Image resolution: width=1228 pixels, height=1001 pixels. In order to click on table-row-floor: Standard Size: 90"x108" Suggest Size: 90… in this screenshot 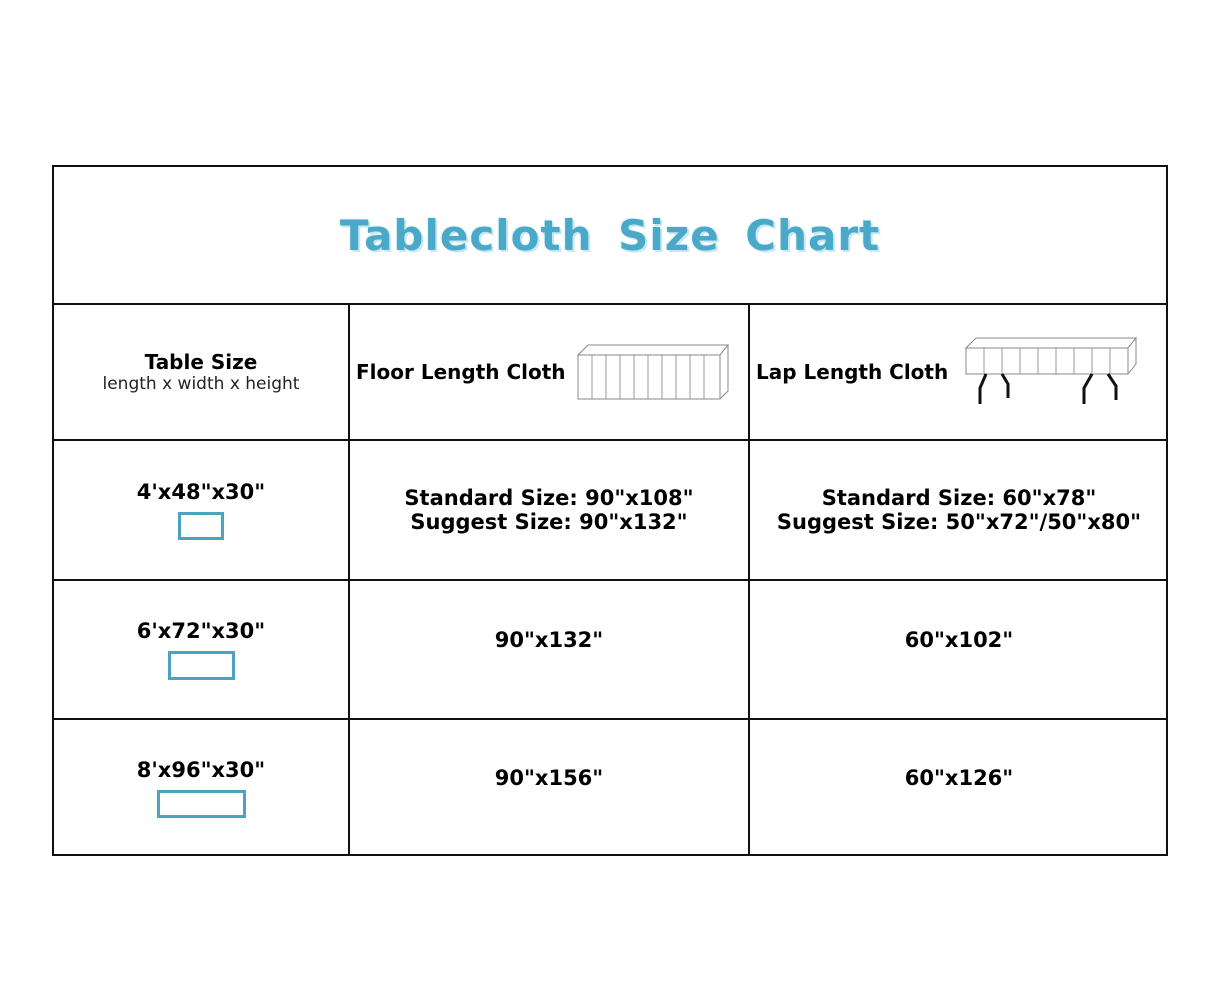, I will do `click(549, 510)`.